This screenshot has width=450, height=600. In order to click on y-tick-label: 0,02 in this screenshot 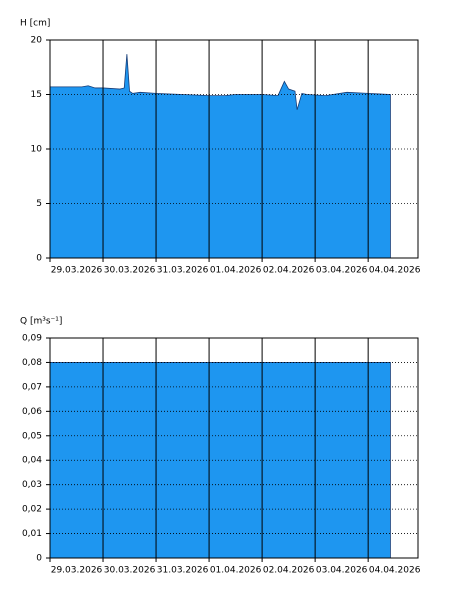, I will do `click(32, 510)`.